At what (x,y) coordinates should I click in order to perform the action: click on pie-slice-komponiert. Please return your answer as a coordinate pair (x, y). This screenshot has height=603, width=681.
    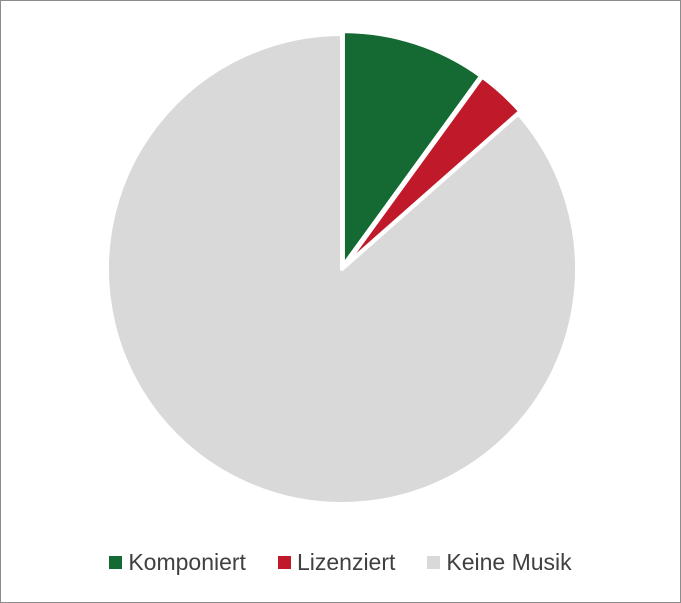
    Looking at the image, I should click on (412, 149).